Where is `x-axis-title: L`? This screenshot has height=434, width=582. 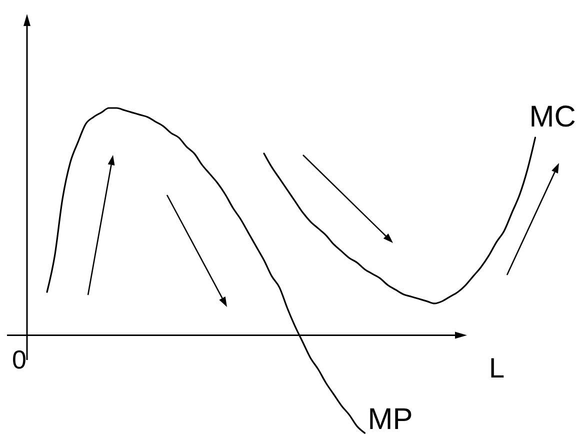 x-axis-title: L is located at coordinates (497, 368).